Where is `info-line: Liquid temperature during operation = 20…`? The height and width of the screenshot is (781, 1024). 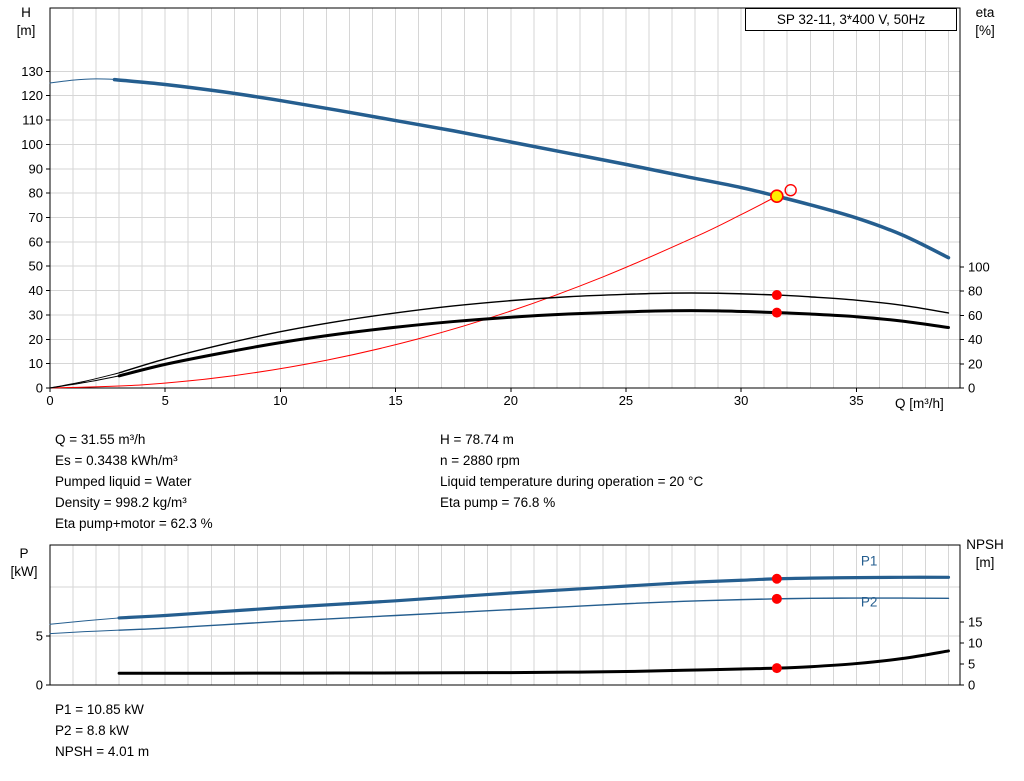 info-line: Liquid temperature during operation = 20… is located at coordinates (572, 481).